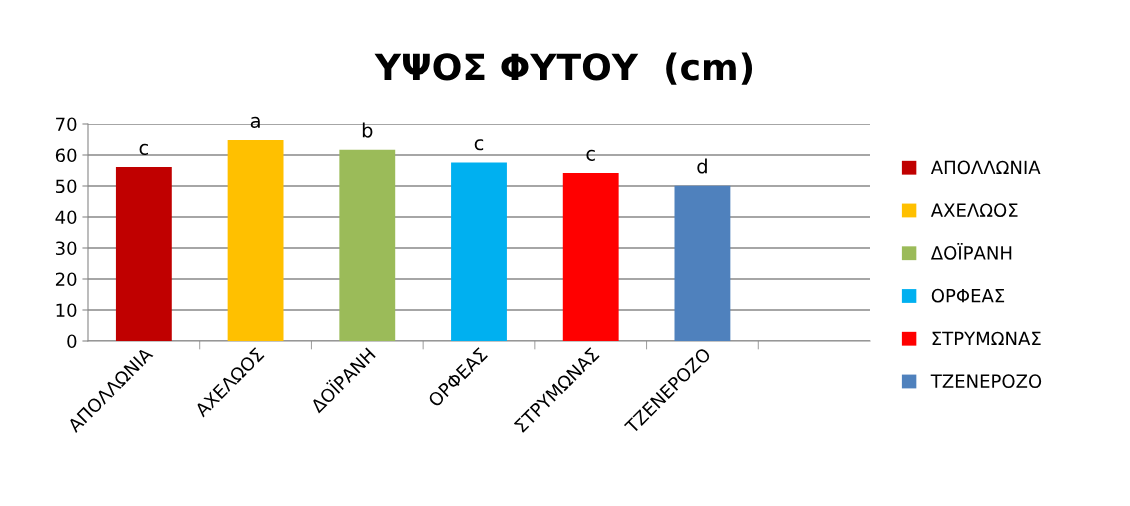 The width and height of the screenshot is (1130, 506). Describe the element at coordinates (72, 341) in the screenshot. I see `y-tick-label: 0` at that location.